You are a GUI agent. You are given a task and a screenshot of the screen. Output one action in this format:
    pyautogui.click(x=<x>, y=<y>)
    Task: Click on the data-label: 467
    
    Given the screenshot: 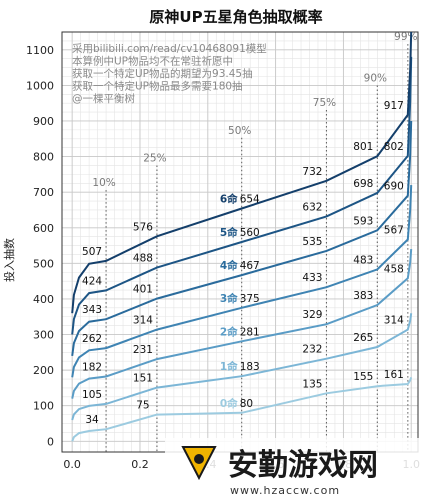 What is the action you would take?
    pyautogui.click(x=250, y=266)
    